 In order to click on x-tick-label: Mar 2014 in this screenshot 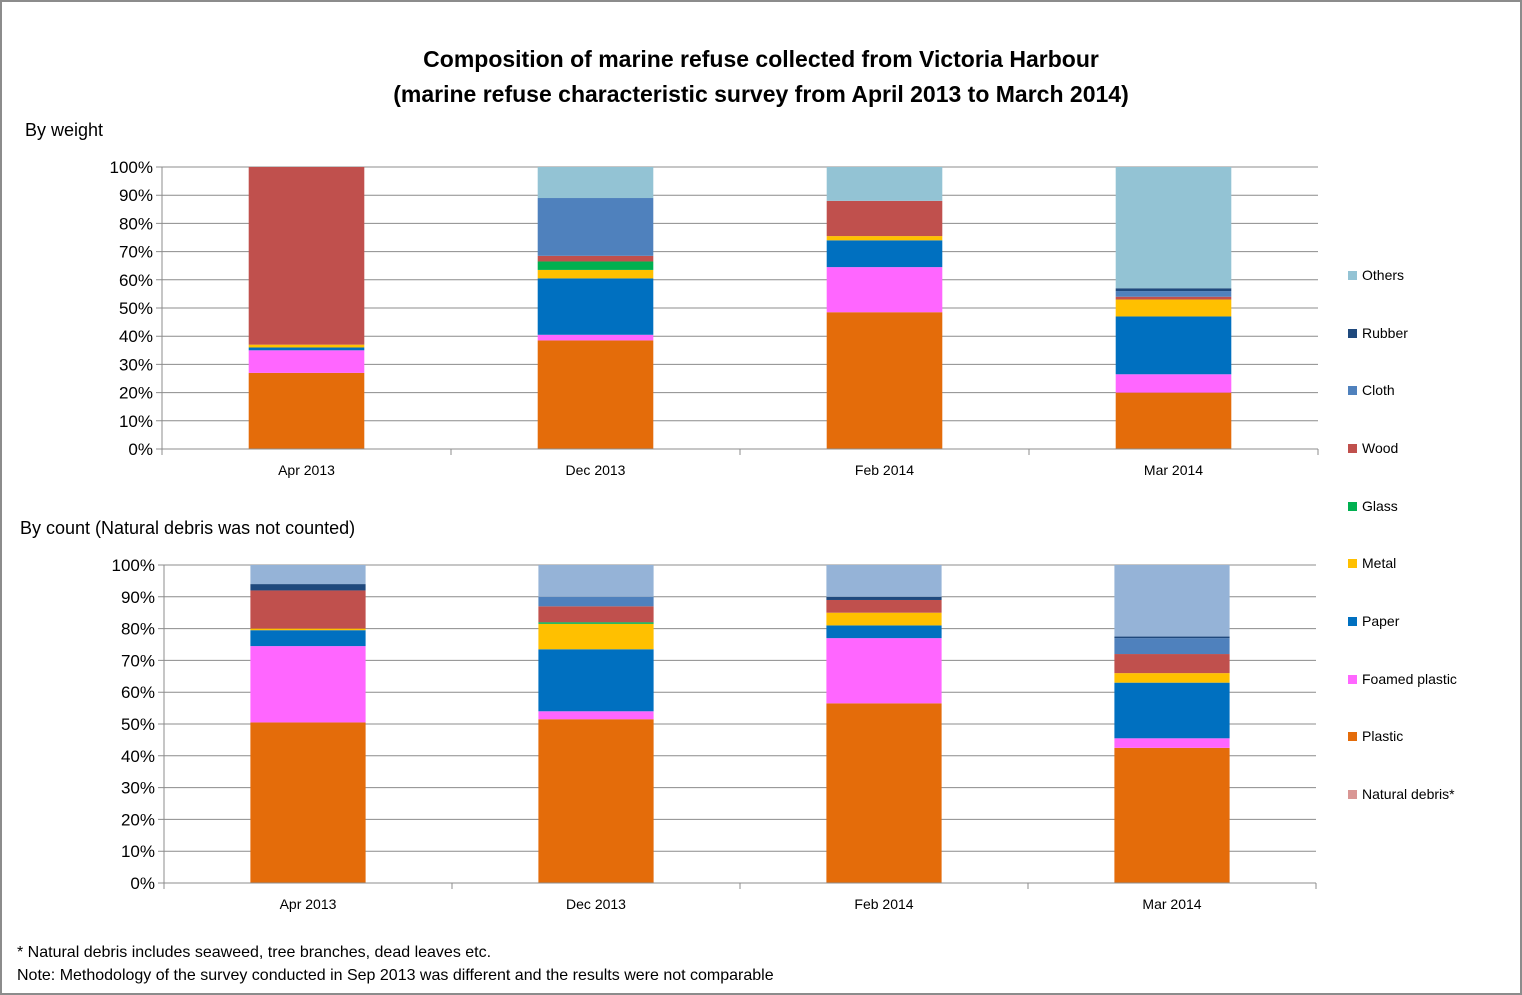, I will do `click(1171, 904)`.